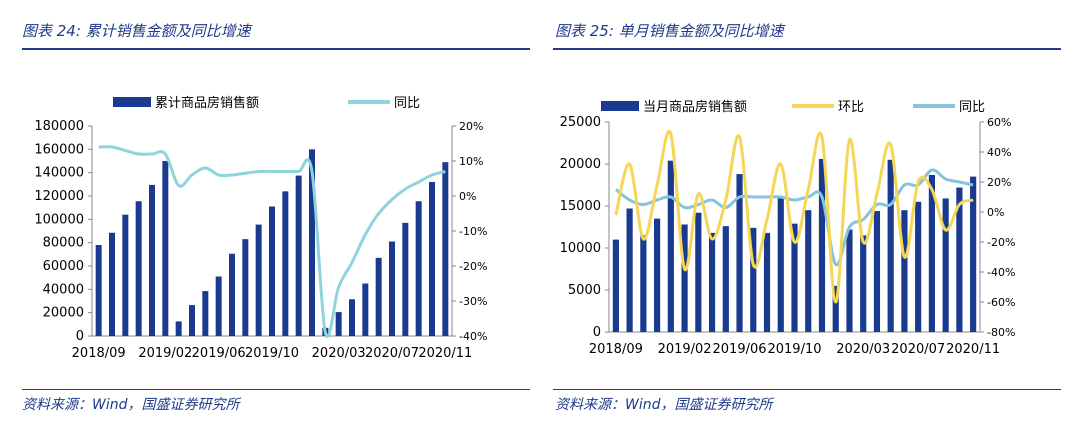 This screenshot has width=1080, height=442. Describe the element at coordinates (1001, 302) in the screenshot. I see `chart-25-right-tick-label: -60%` at that location.